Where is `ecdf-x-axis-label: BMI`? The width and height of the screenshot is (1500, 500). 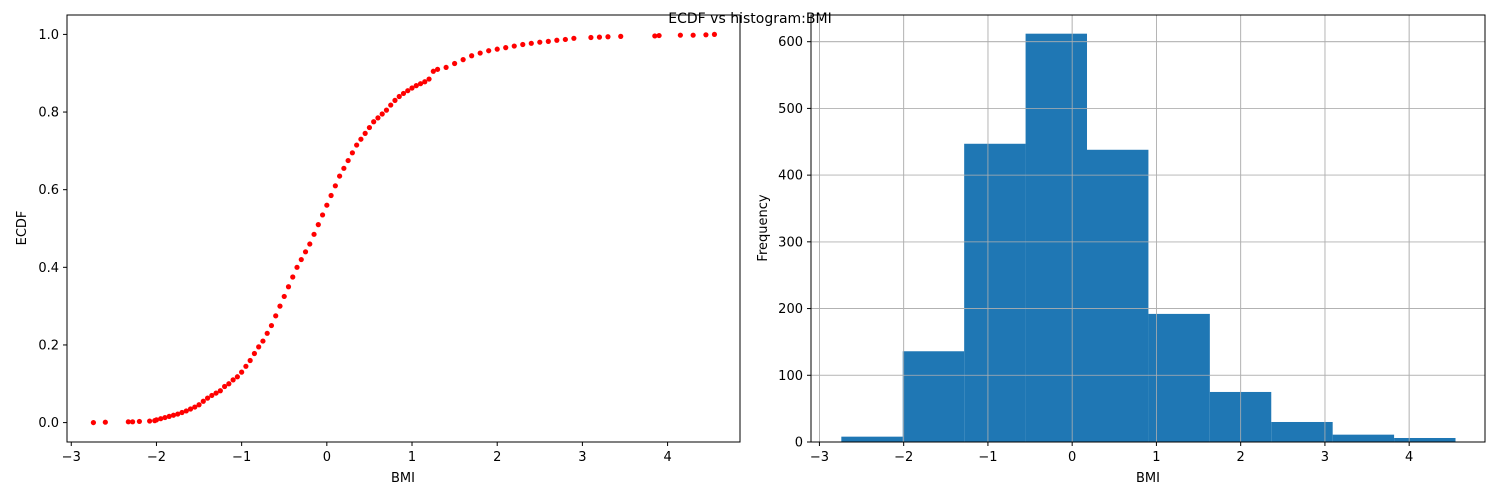
ecdf-x-axis-label: BMI is located at coordinates (403, 478).